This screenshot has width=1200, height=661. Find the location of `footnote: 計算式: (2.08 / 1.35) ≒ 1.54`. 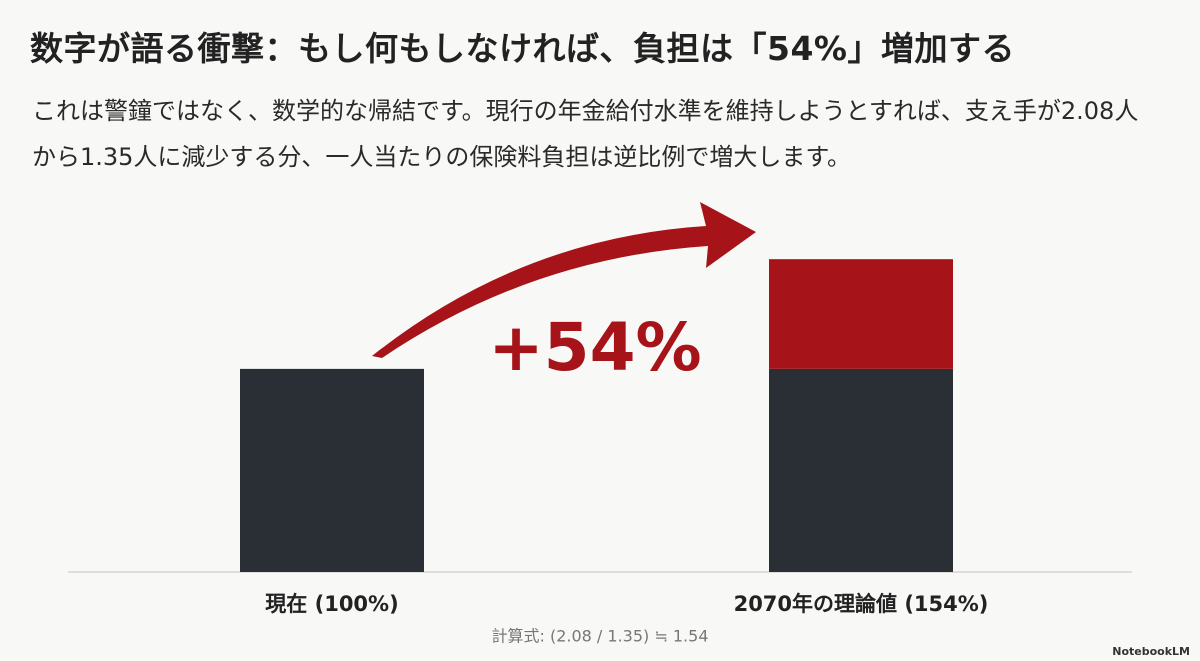

footnote: 計算式: (2.08 / 1.35) ≒ 1.54 is located at coordinates (600, 636).